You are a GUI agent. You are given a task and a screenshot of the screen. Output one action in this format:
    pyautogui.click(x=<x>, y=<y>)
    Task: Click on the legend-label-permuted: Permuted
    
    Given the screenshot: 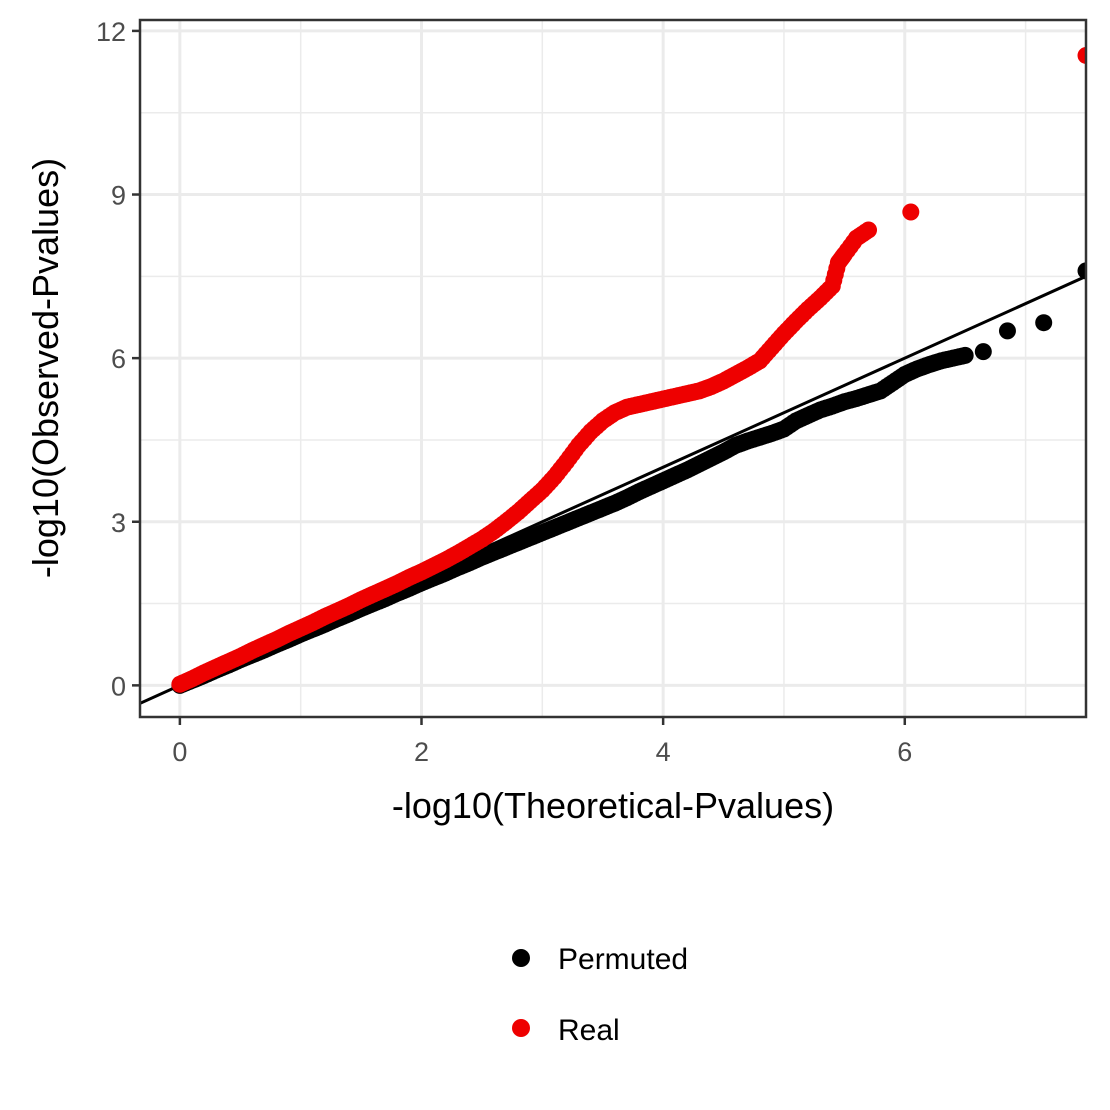 What is the action you would take?
    pyautogui.click(x=623, y=959)
    